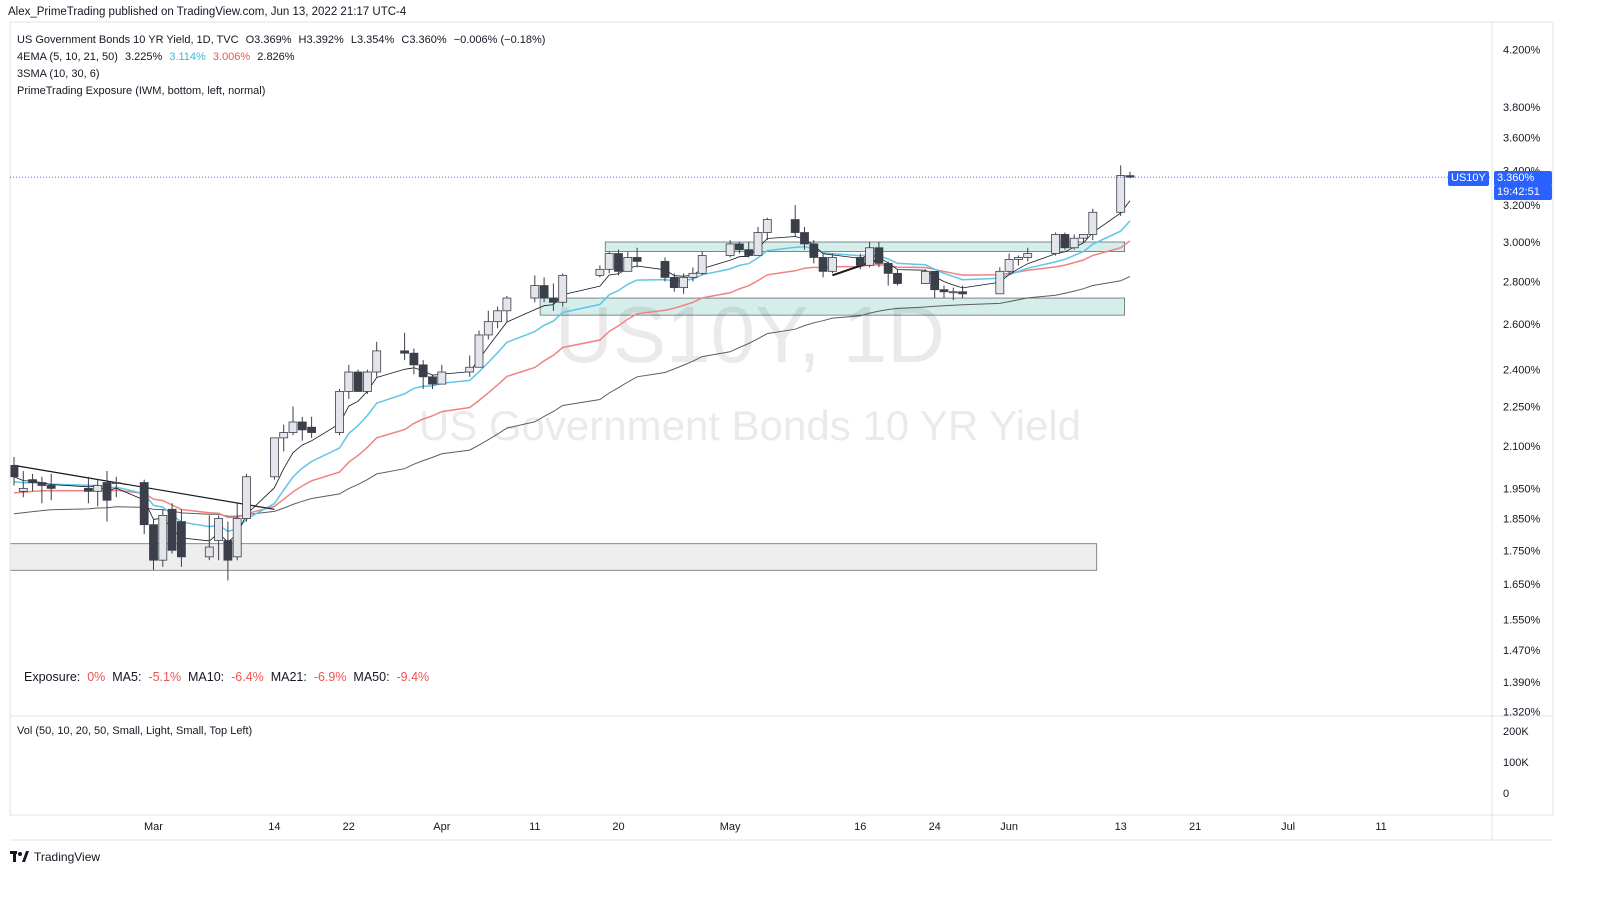  What do you see at coordinates (187, 57) in the screenshot?
I see `ema-value-2: 3.114%` at bounding box center [187, 57].